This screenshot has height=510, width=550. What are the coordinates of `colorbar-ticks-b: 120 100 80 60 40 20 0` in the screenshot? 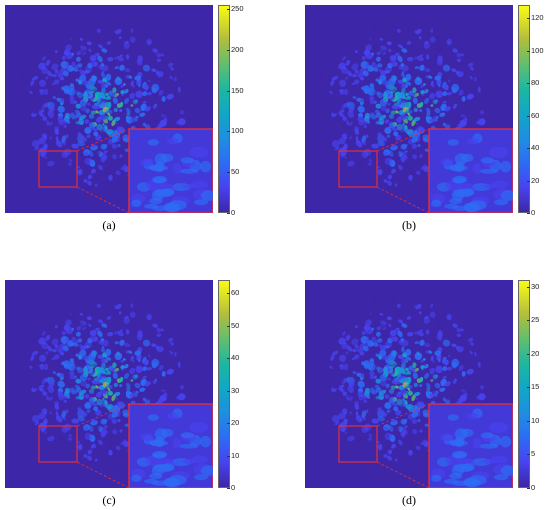 It's located at (538, 111).